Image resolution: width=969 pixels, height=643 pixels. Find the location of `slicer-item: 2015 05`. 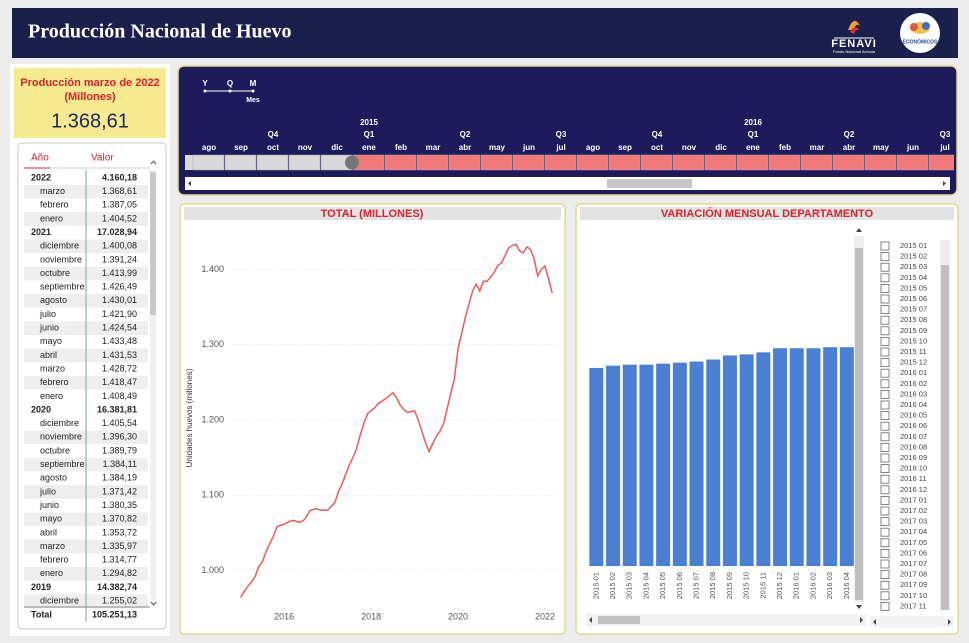

slicer-item: 2015 05 is located at coordinates (913, 287).